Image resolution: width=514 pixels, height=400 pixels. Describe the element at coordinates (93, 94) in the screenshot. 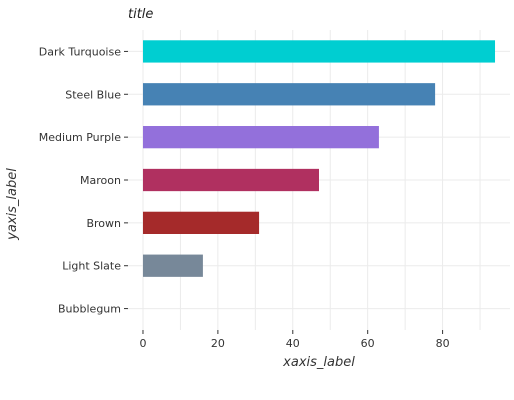

I see `y-tick-label: Steel Blue` at that location.